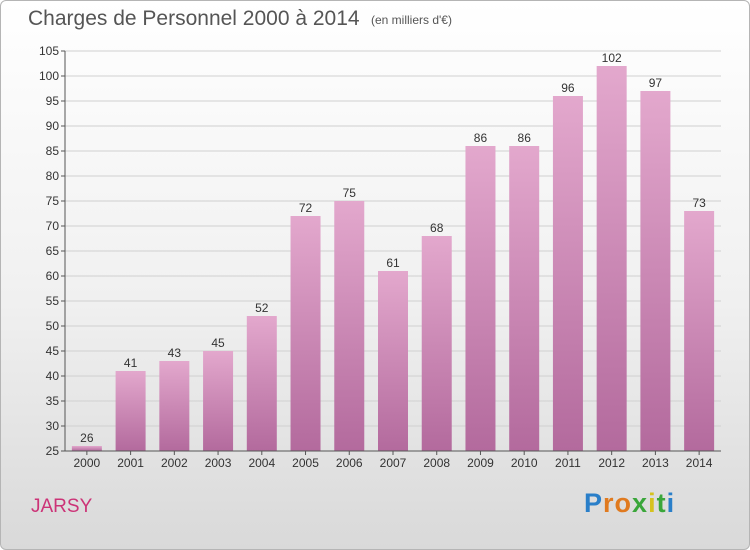 This screenshot has height=550, width=750. What do you see at coordinates (393, 463) in the screenshot?
I see `x-tick-label: 2007` at bounding box center [393, 463].